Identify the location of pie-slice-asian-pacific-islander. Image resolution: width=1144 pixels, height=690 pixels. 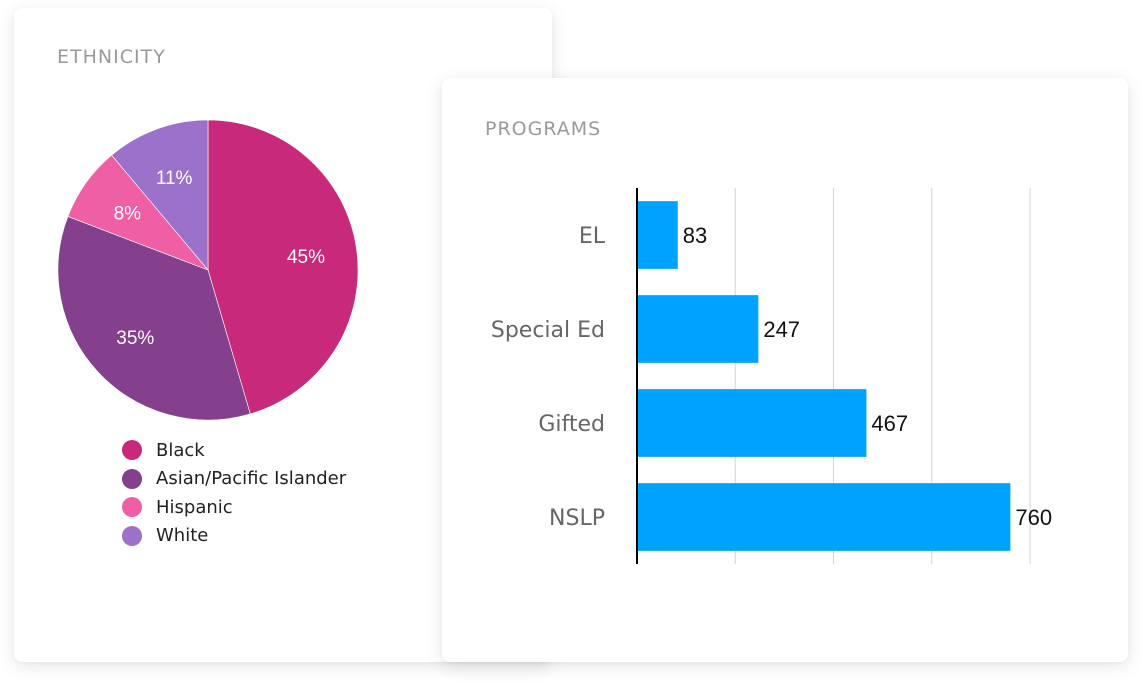
(154, 318).